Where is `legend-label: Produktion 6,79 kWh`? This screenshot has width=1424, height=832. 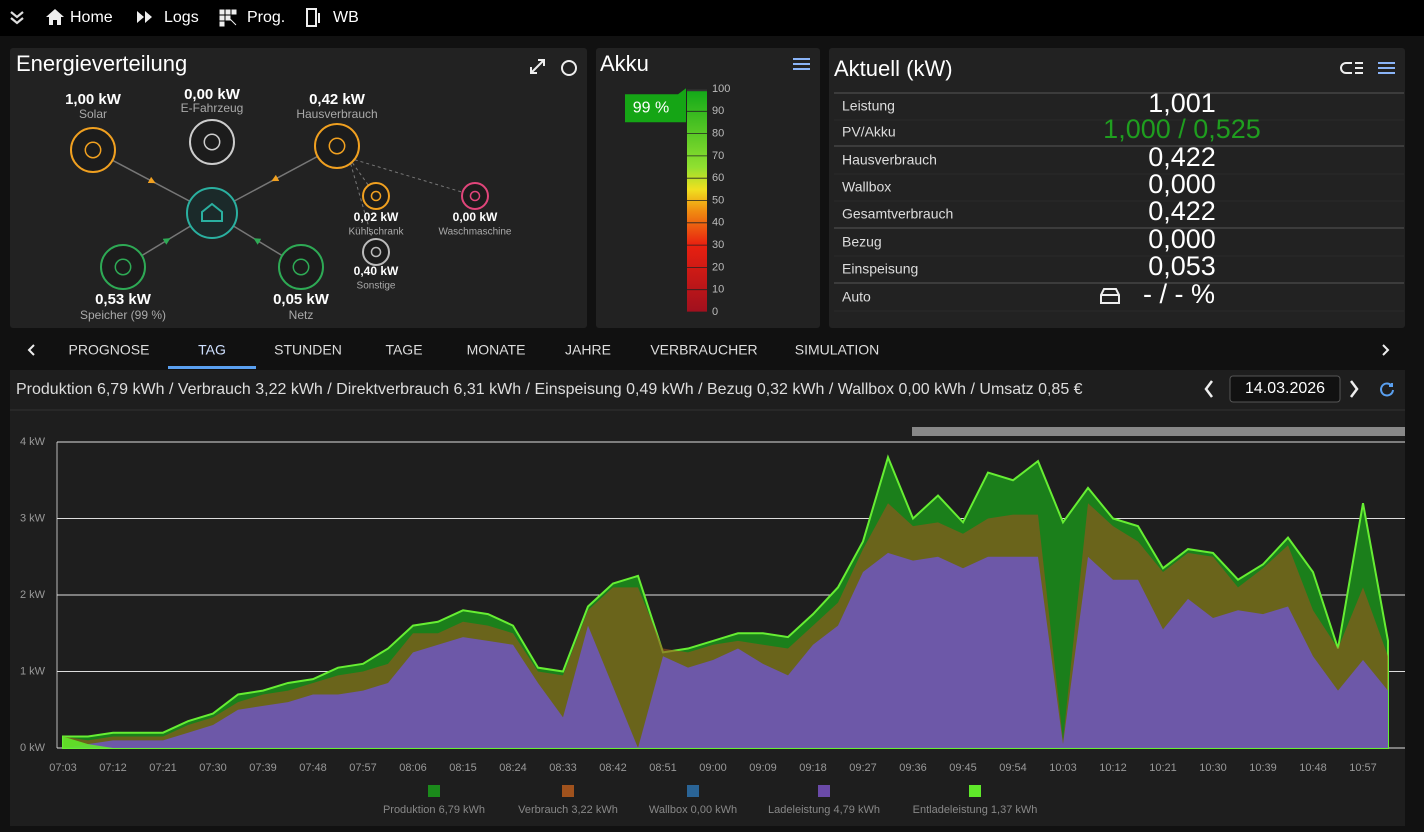 legend-label: Produktion 6,79 kWh is located at coordinates (434, 810).